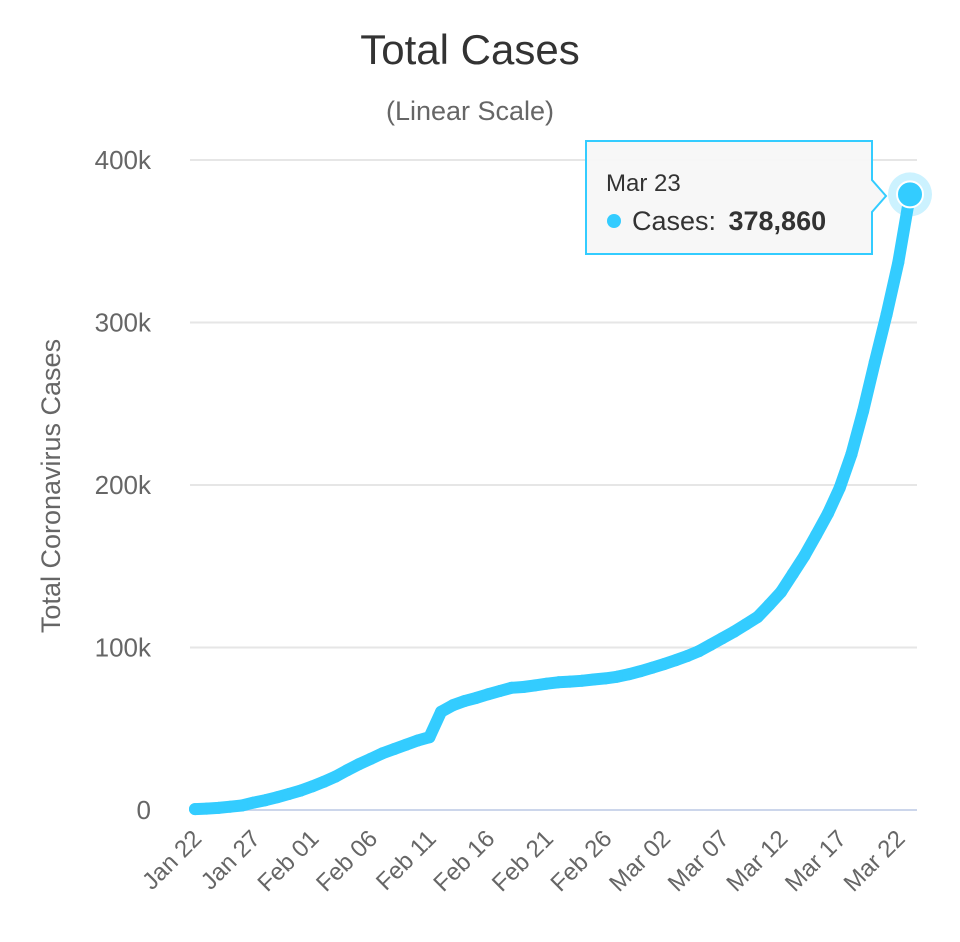 The width and height of the screenshot is (960, 942). What do you see at coordinates (406, 860) in the screenshot?
I see `x-tick-label: Feb 11` at bounding box center [406, 860].